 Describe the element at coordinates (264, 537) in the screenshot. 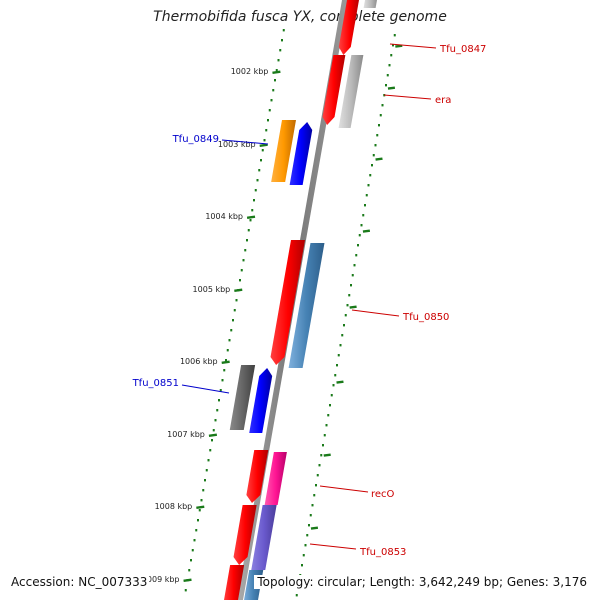

I see `gene-block-tfu0853` at that location.